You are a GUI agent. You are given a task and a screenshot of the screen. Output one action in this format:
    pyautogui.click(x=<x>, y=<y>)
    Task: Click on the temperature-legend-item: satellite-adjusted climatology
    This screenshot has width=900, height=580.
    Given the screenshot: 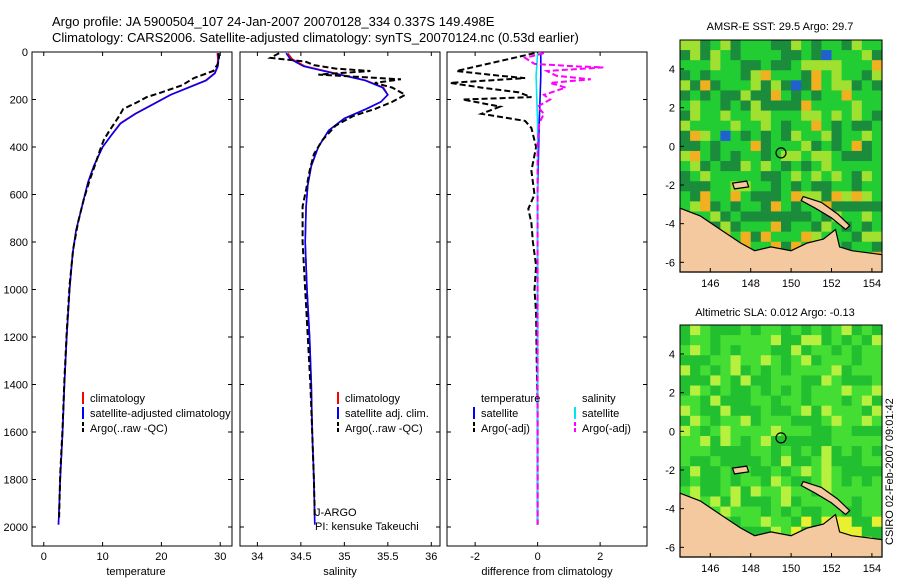 What is the action you would take?
    pyautogui.click(x=160, y=414)
    